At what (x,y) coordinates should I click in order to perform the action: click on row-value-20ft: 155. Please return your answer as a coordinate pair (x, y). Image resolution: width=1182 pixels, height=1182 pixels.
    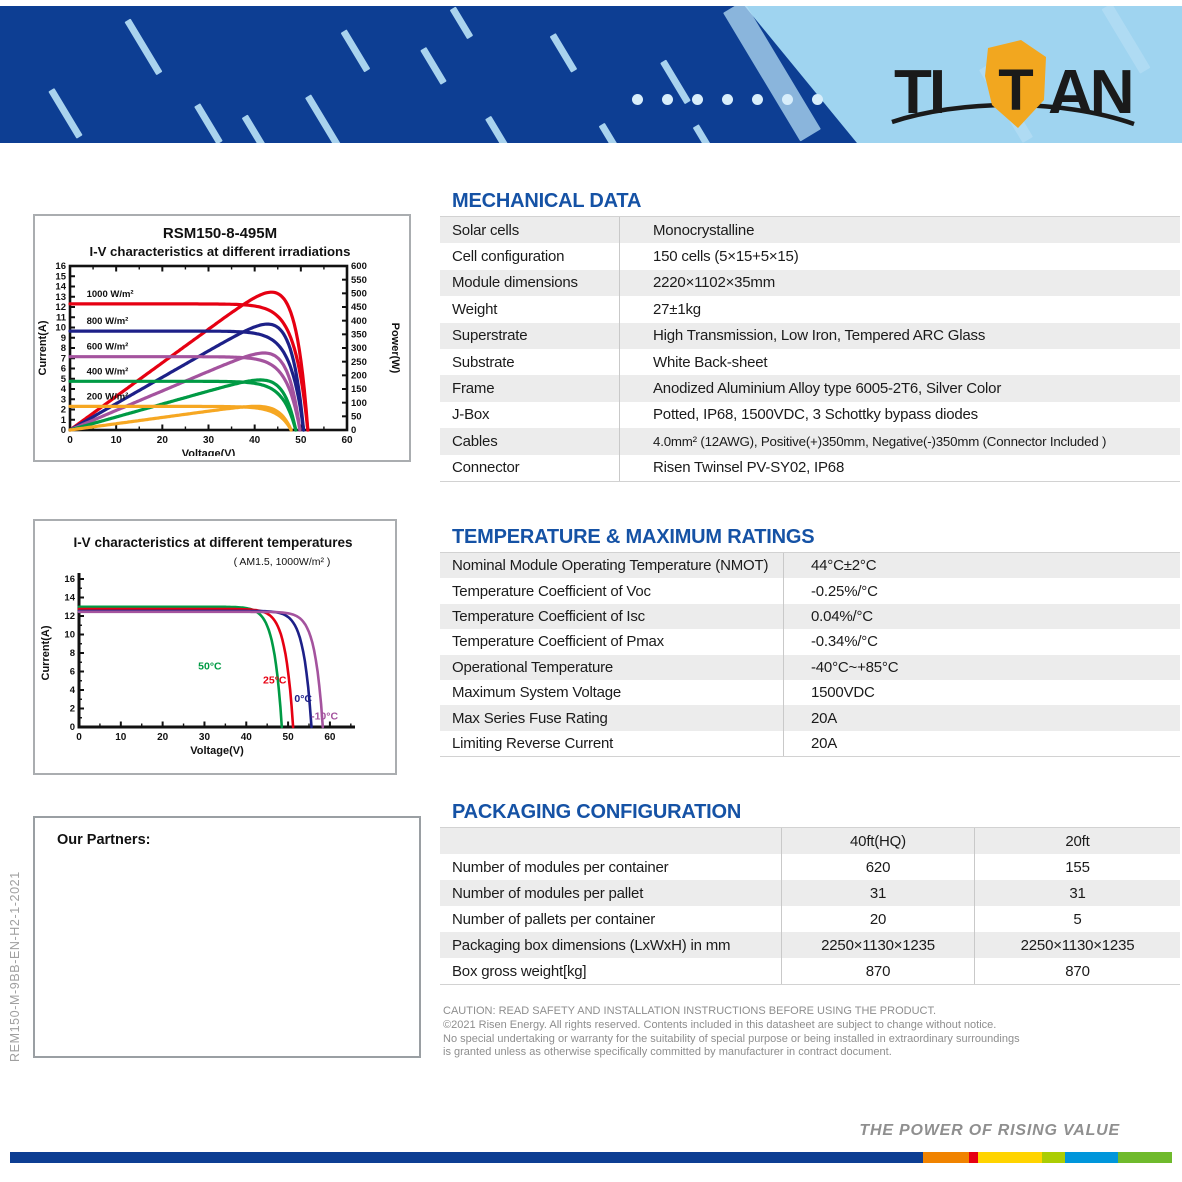
    Looking at the image, I should click on (1077, 867).